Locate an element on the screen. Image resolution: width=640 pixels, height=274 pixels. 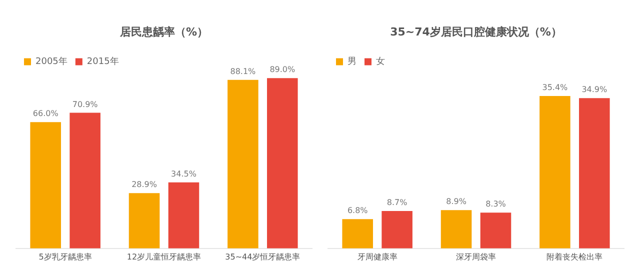
data-label: 66.0% is located at coordinates (45, 113).